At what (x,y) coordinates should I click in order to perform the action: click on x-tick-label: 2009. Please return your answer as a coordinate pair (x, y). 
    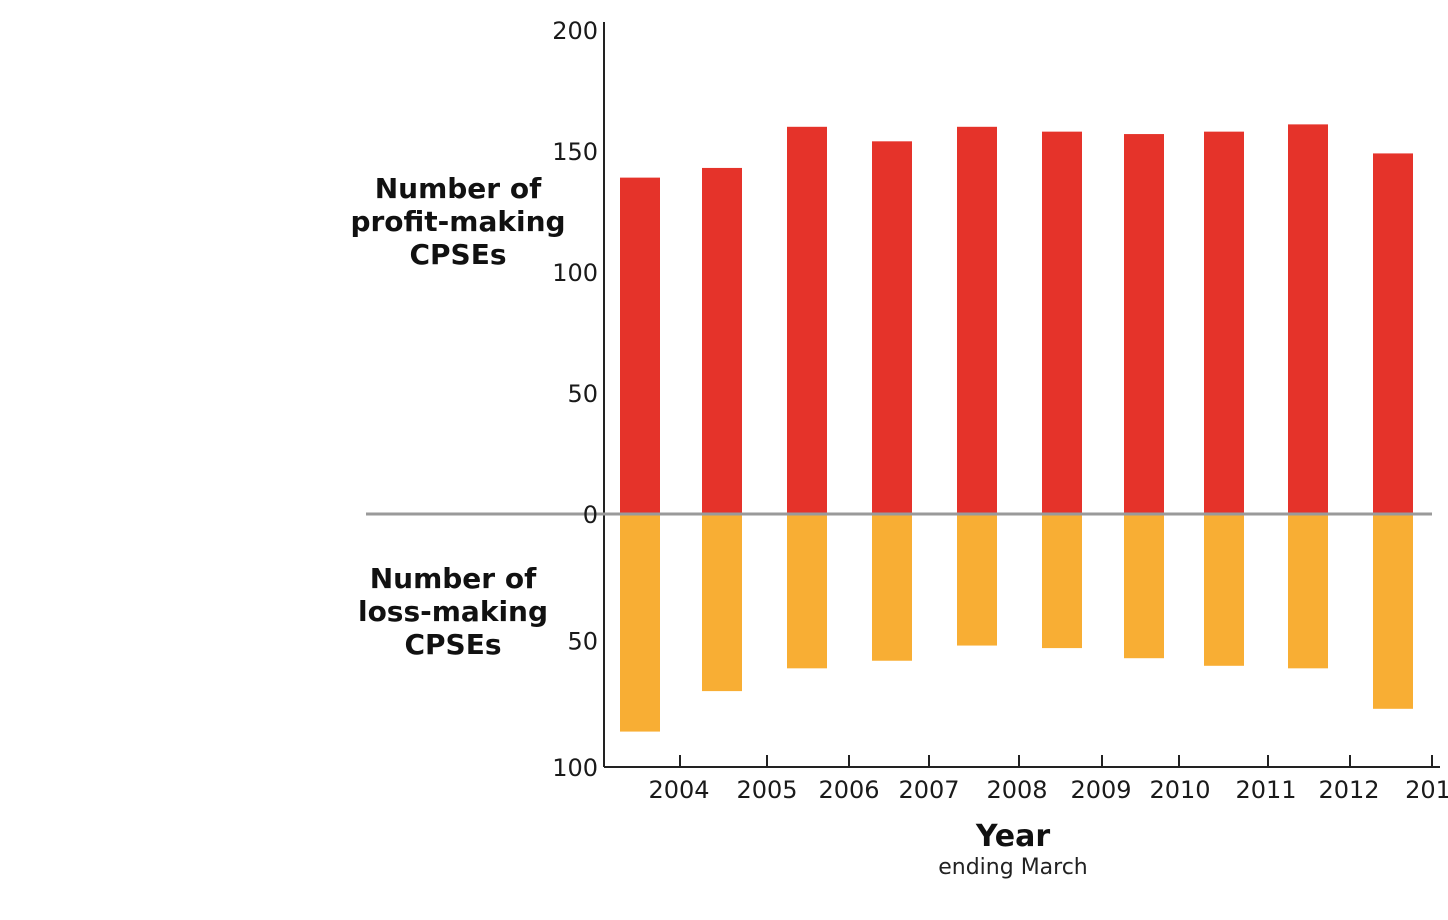
    Looking at the image, I should click on (1100, 790).